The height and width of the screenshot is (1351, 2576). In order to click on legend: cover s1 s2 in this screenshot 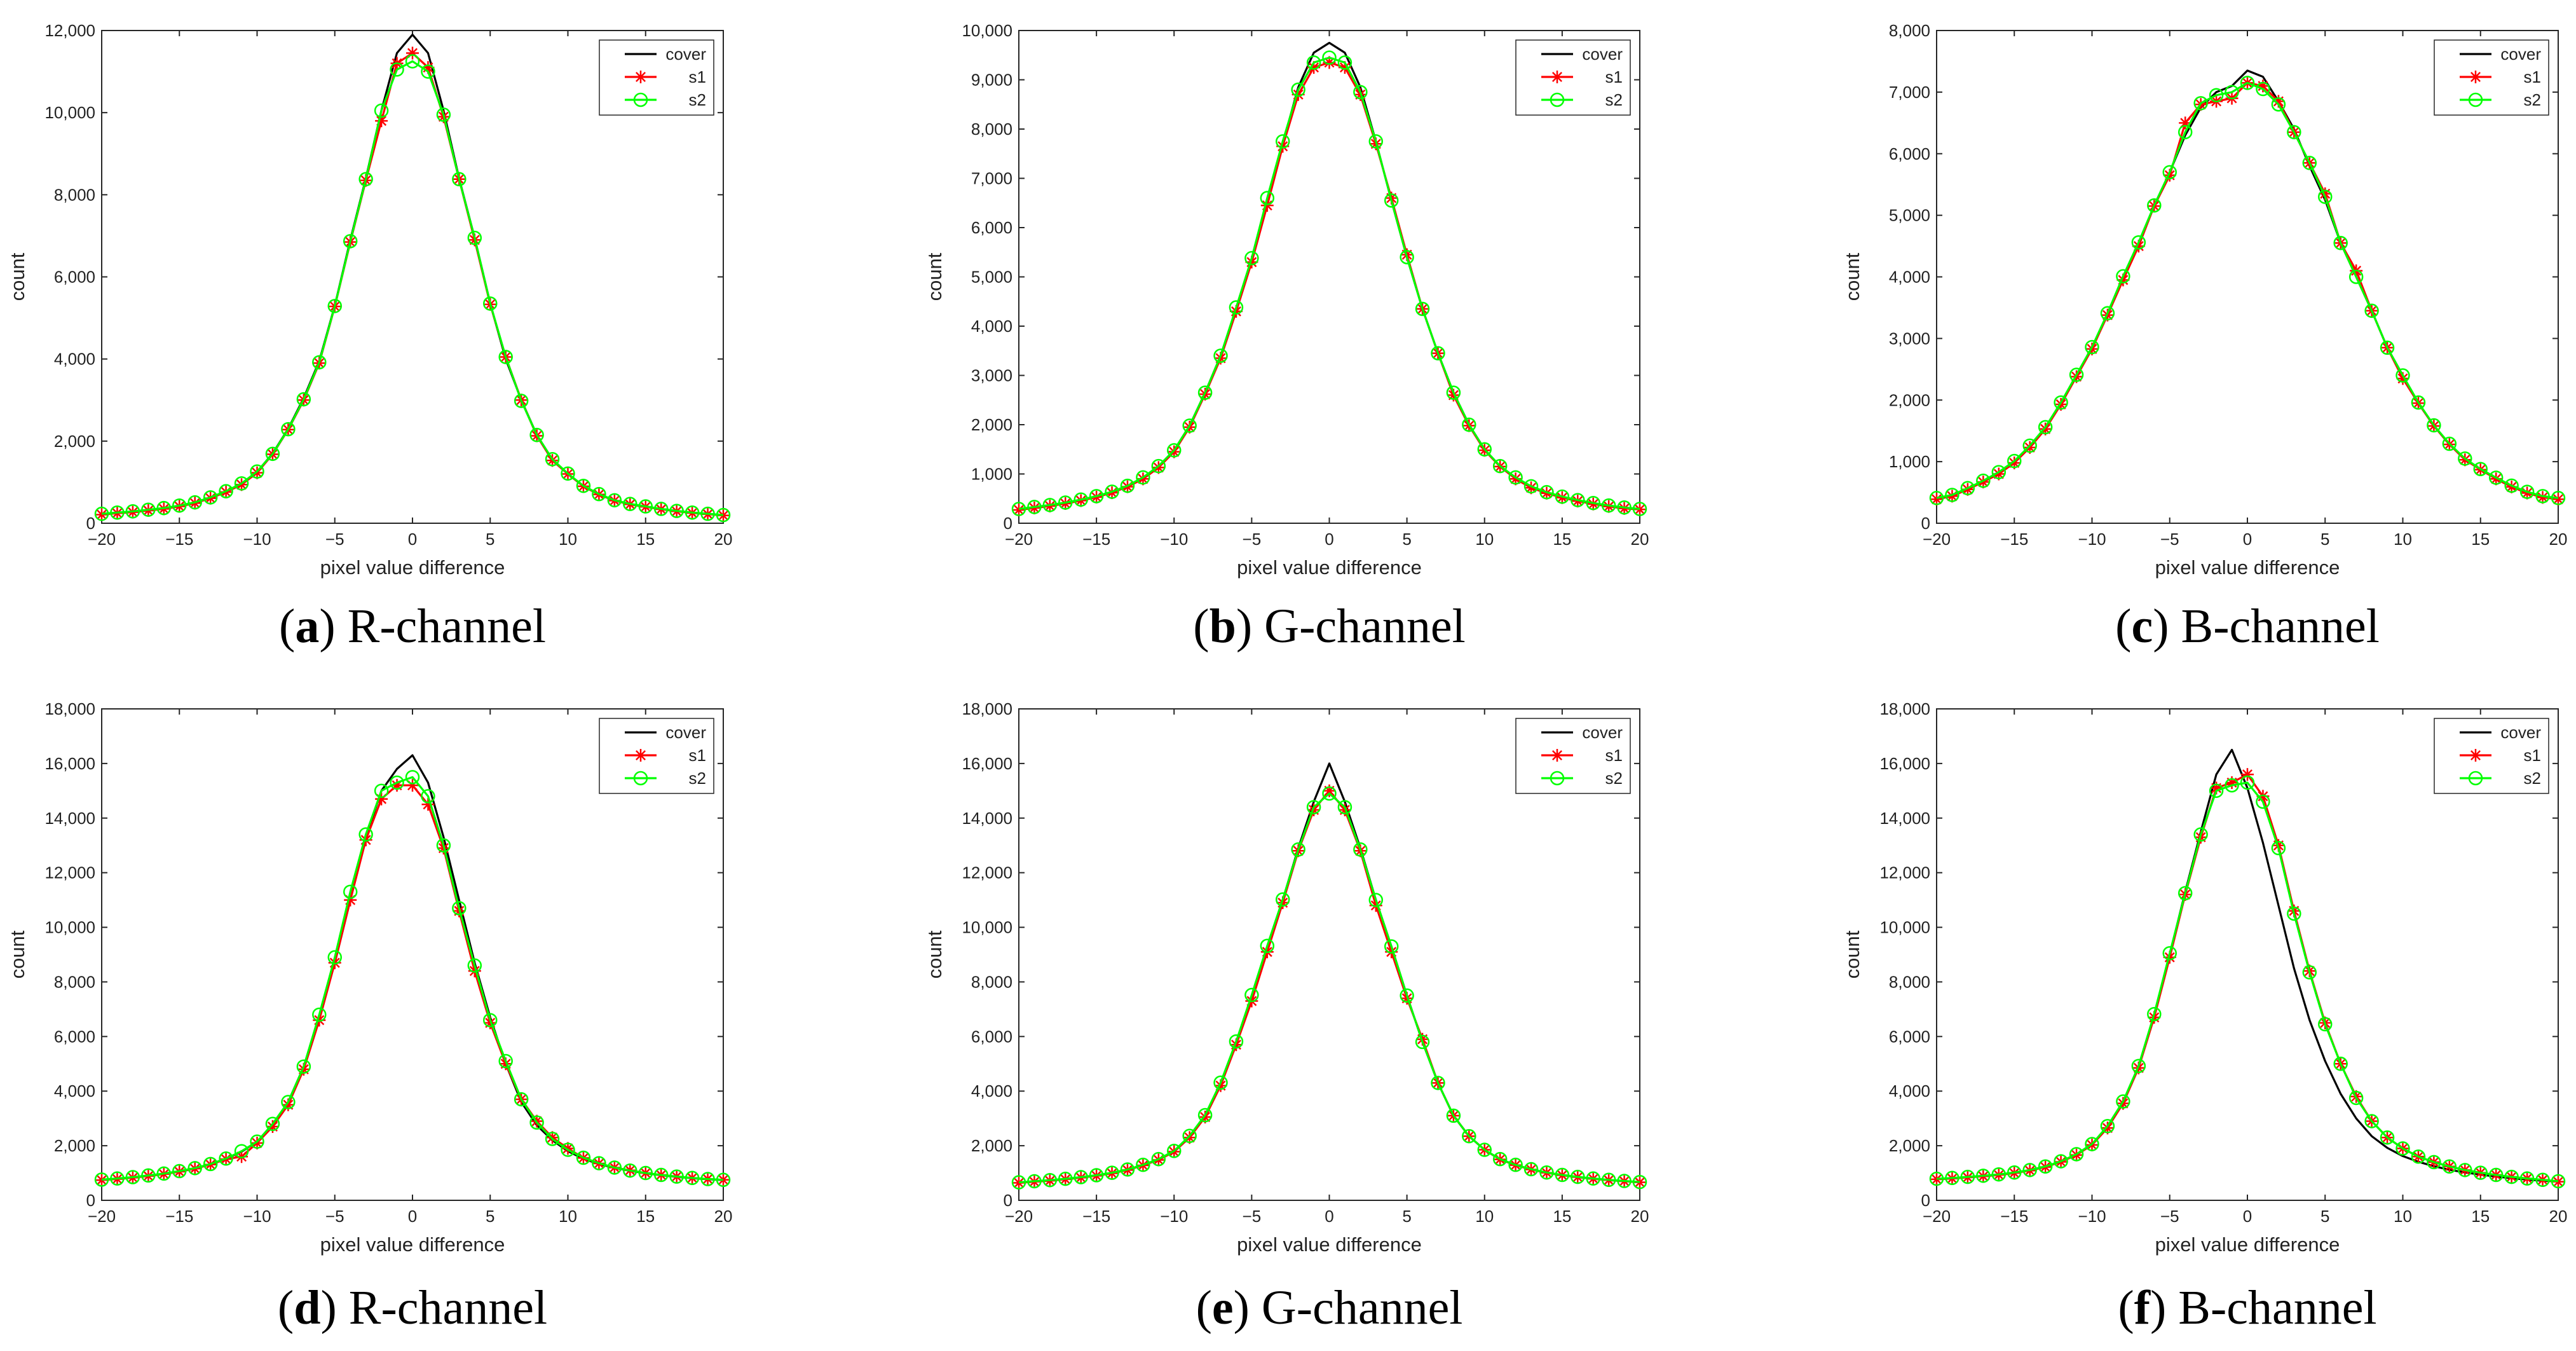, I will do `click(2491, 77)`.